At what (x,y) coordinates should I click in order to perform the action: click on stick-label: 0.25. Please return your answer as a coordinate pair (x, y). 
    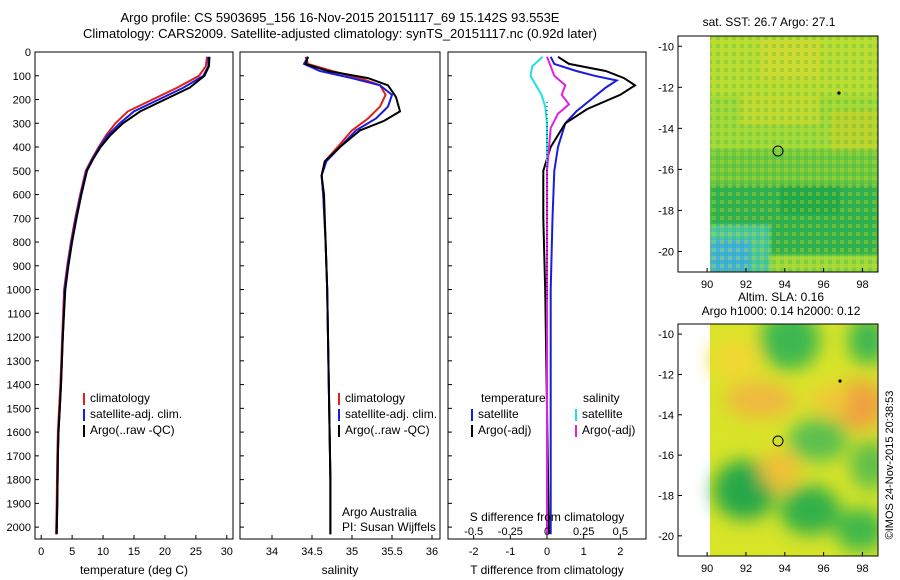
    Looking at the image, I should click on (583, 532).